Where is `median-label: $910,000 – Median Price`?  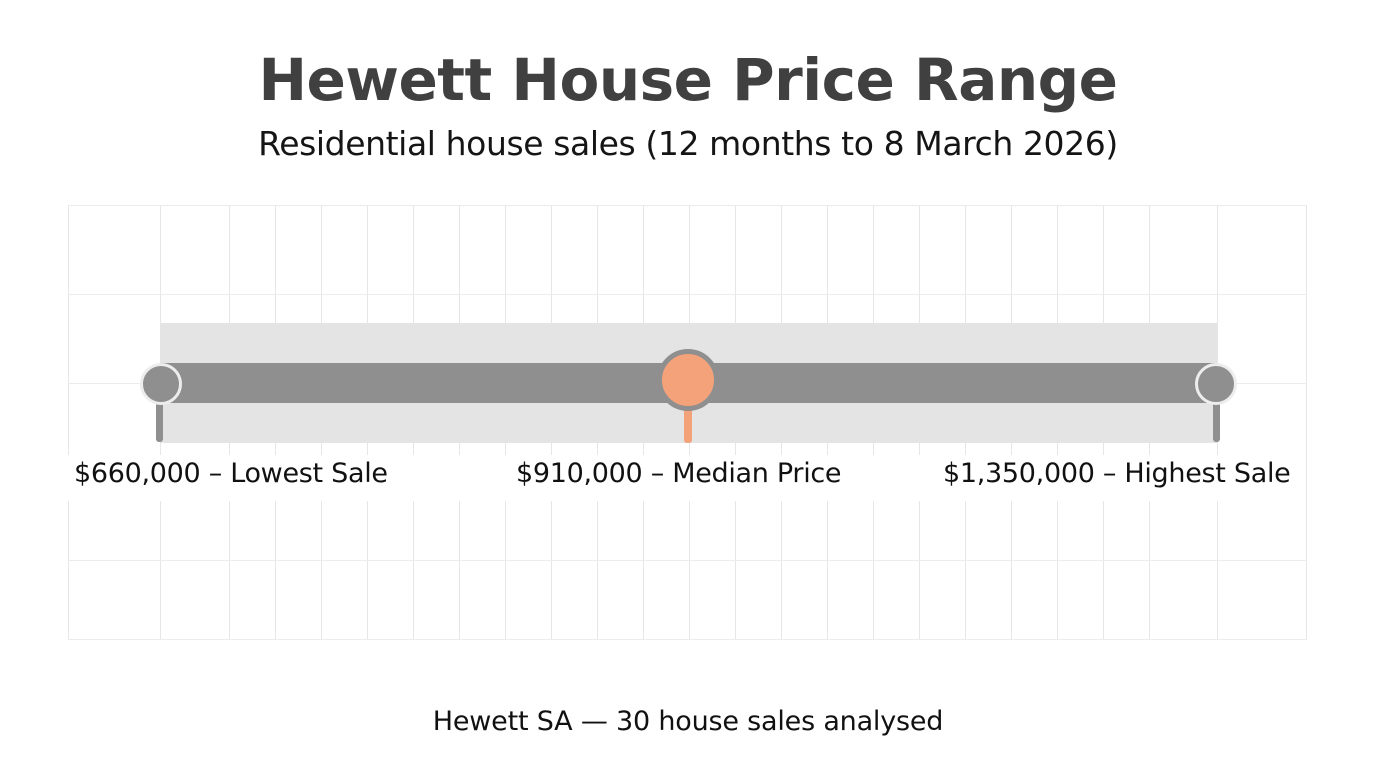 median-label: $910,000 – Median Price is located at coordinates (679, 473).